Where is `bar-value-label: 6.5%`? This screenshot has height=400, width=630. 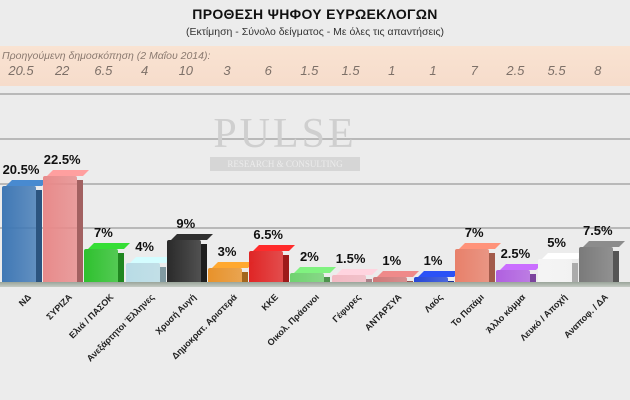
bar-value-label: 6.5% is located at coordinates (268, 235).